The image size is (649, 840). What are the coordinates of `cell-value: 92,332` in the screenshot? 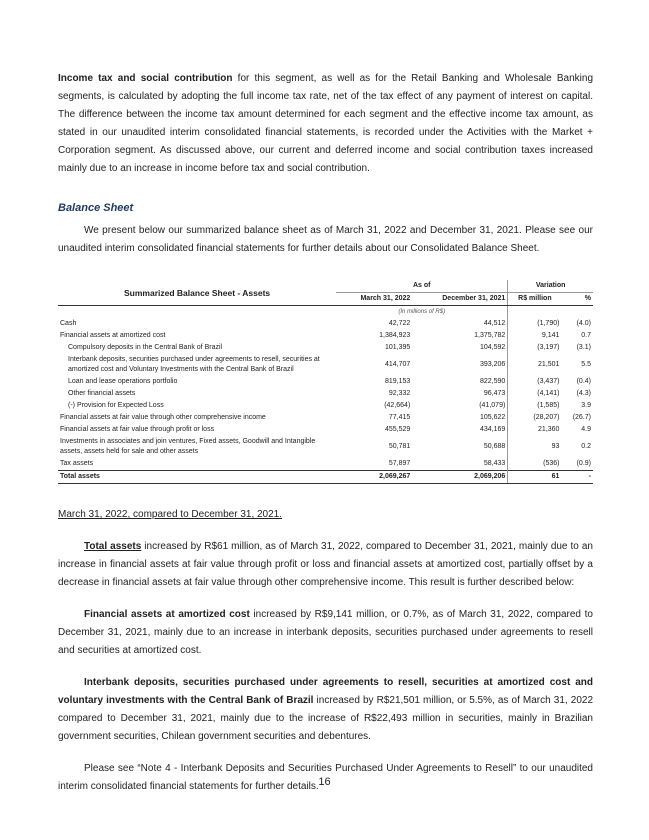 It's located at (399, 393).